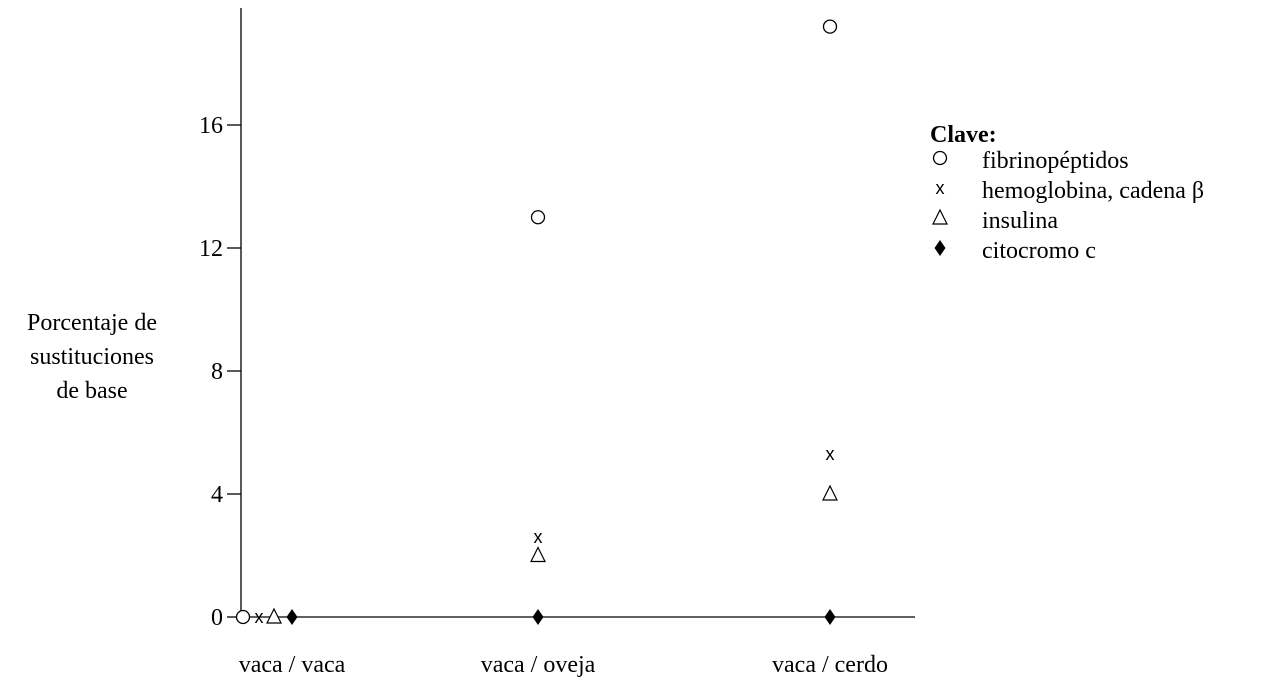 This screenshot has height=690, width=1282. What do you see at coordinates (940, 158) in the screenshot?
I see `legend-symbol-circle` at bounding box center [940, 158].